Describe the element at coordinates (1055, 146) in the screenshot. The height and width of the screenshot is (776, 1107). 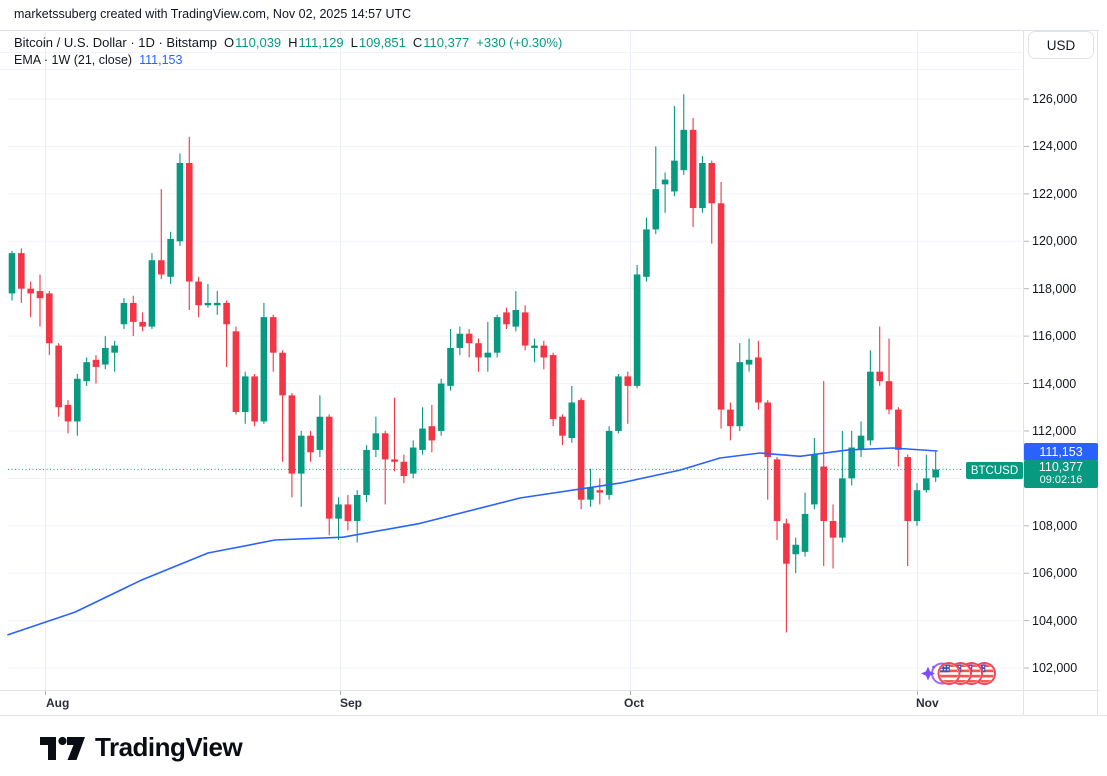
I see `price-axis-label: 124,000` at that location.